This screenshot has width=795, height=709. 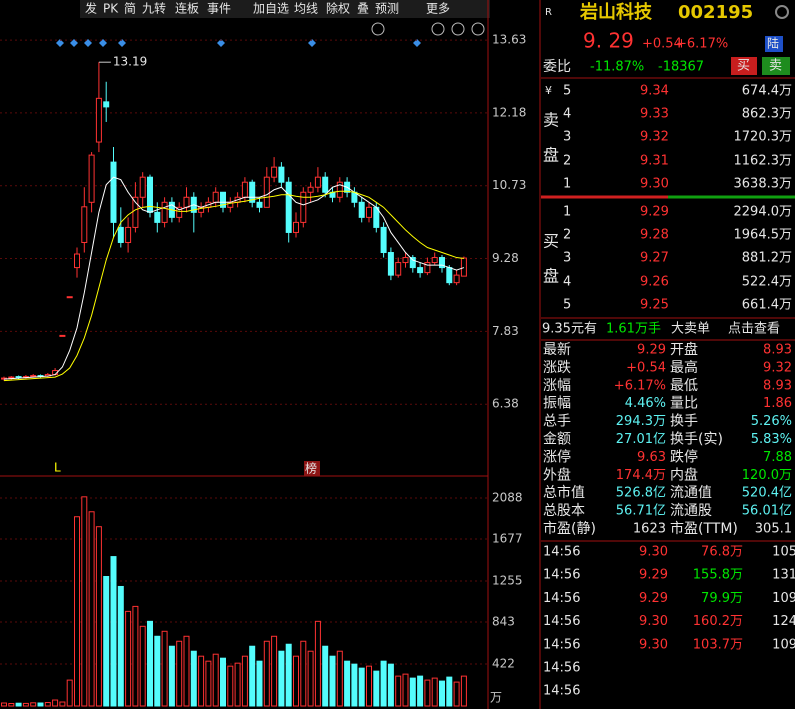 I want to click on stat-value: 56.01亿, so click(x=767, y=511).